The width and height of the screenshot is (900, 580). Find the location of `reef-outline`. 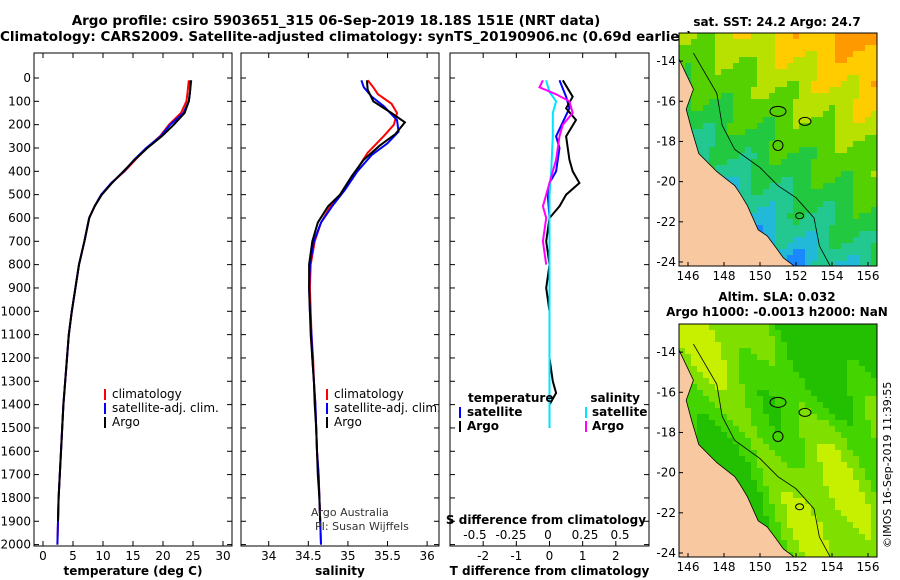

reef-outline is located at coordinates (800, 507).